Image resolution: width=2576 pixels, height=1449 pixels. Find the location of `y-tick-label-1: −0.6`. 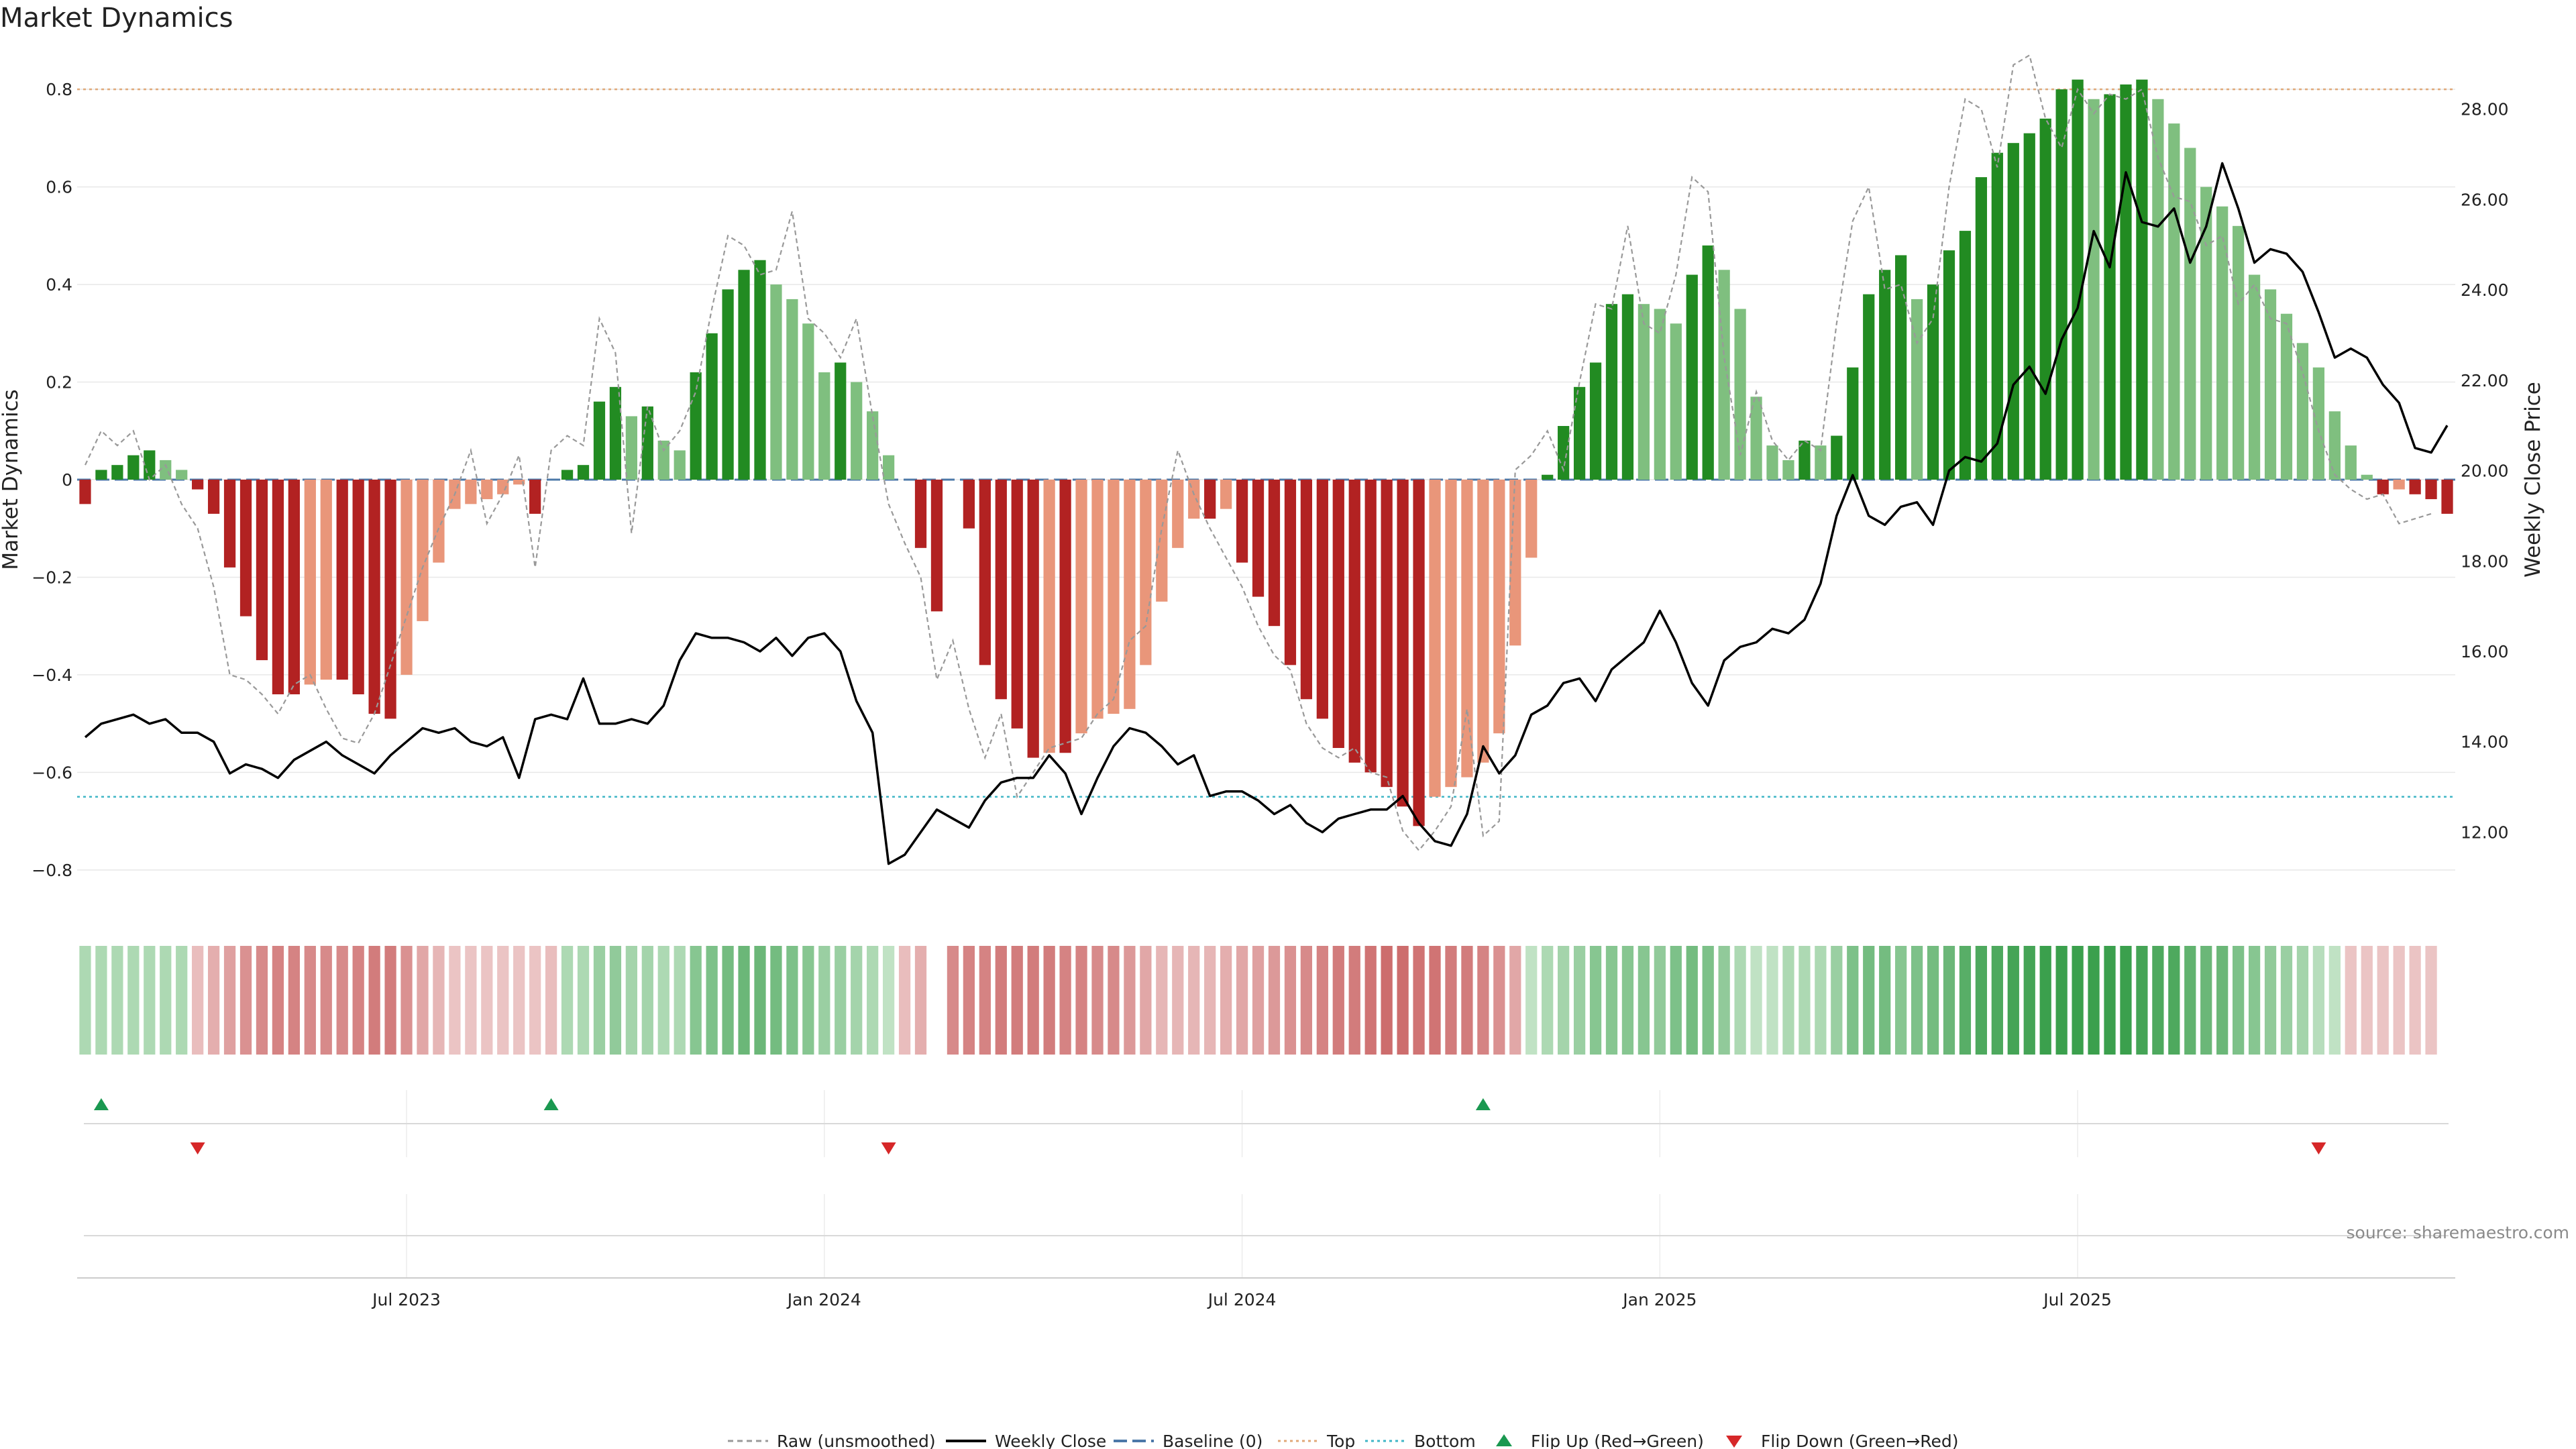

y-tick-label-1: −0.6 is located at coordinates (52, 772).